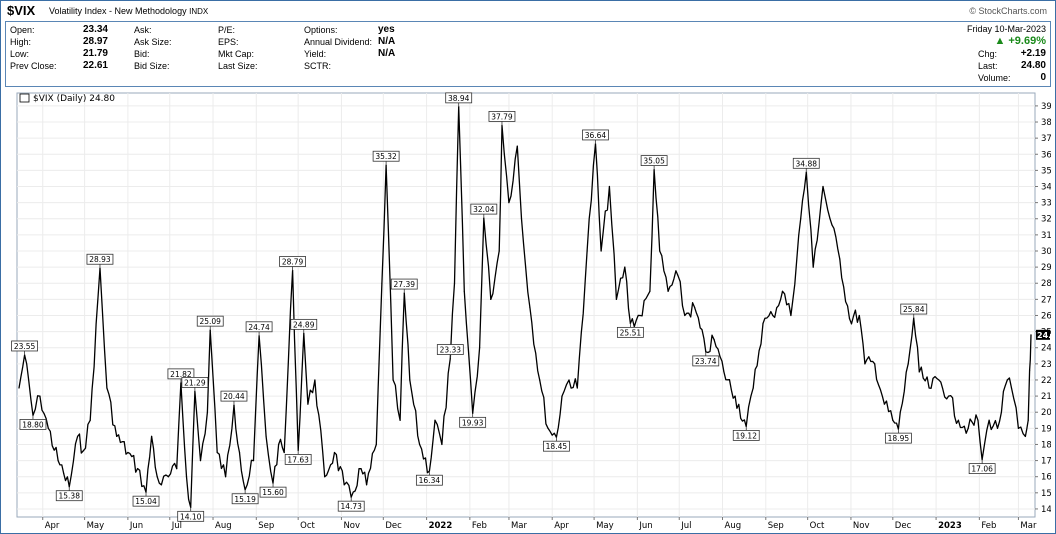  I want to click on chg-label: Chg:, so click(988, 54).